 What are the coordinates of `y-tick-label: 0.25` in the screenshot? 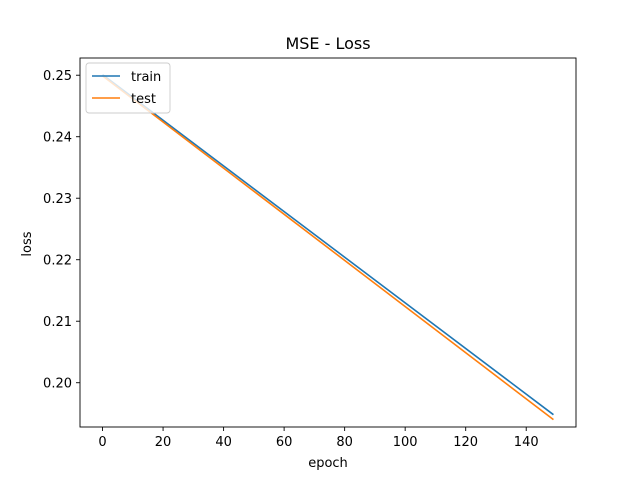 It's located at (57, 76).